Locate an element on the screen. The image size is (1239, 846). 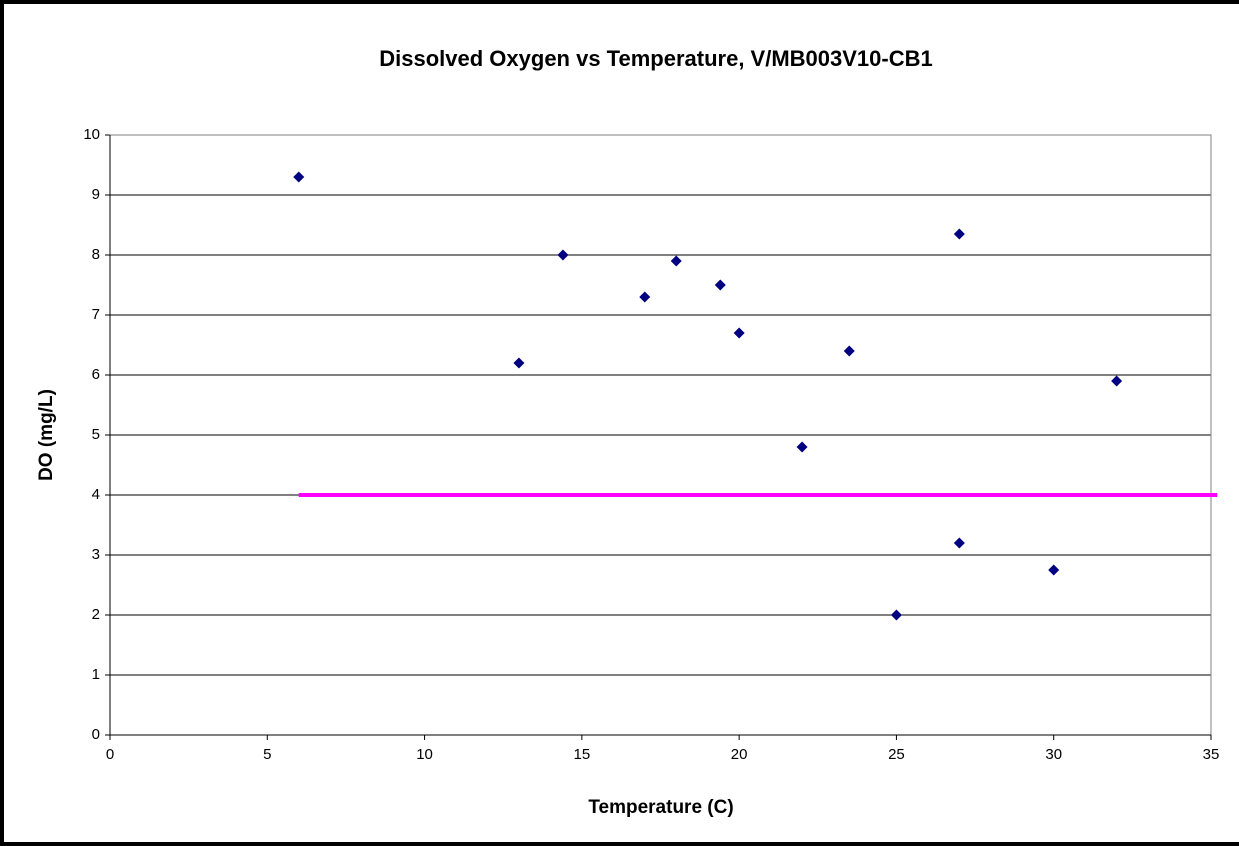
y-tick-label: 5 is located at coordinates (96, 434).